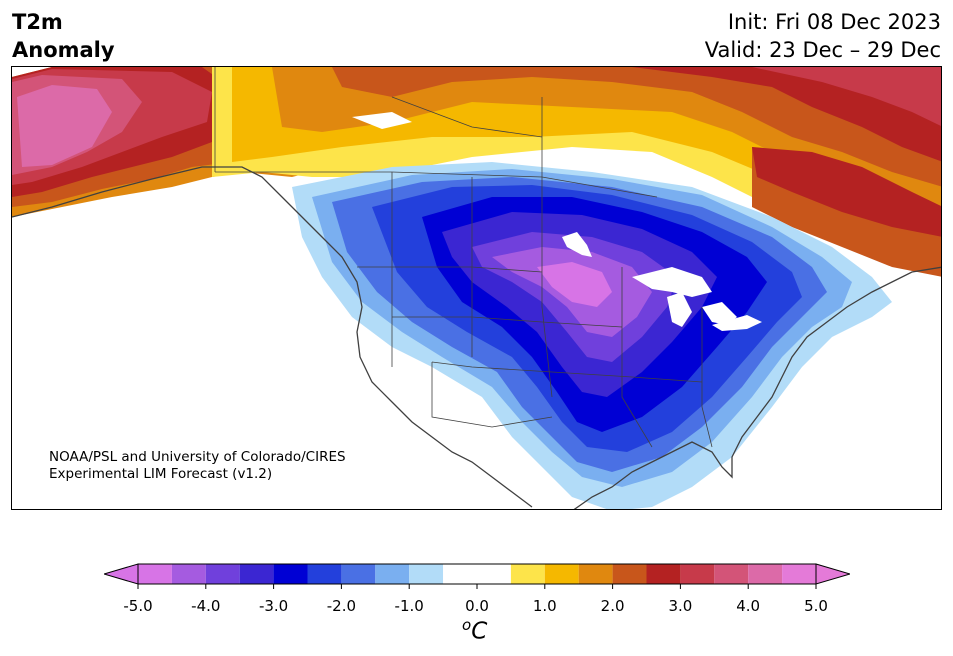 The width and height of the screenshot is (953, 656). I want to click on colorbar-unit: oC, so click(474, 630).